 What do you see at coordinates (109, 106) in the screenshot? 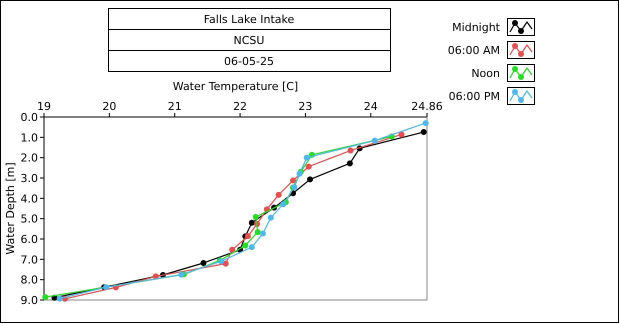
I see `x-tick-label: 20` at bounding box center [109, 106].